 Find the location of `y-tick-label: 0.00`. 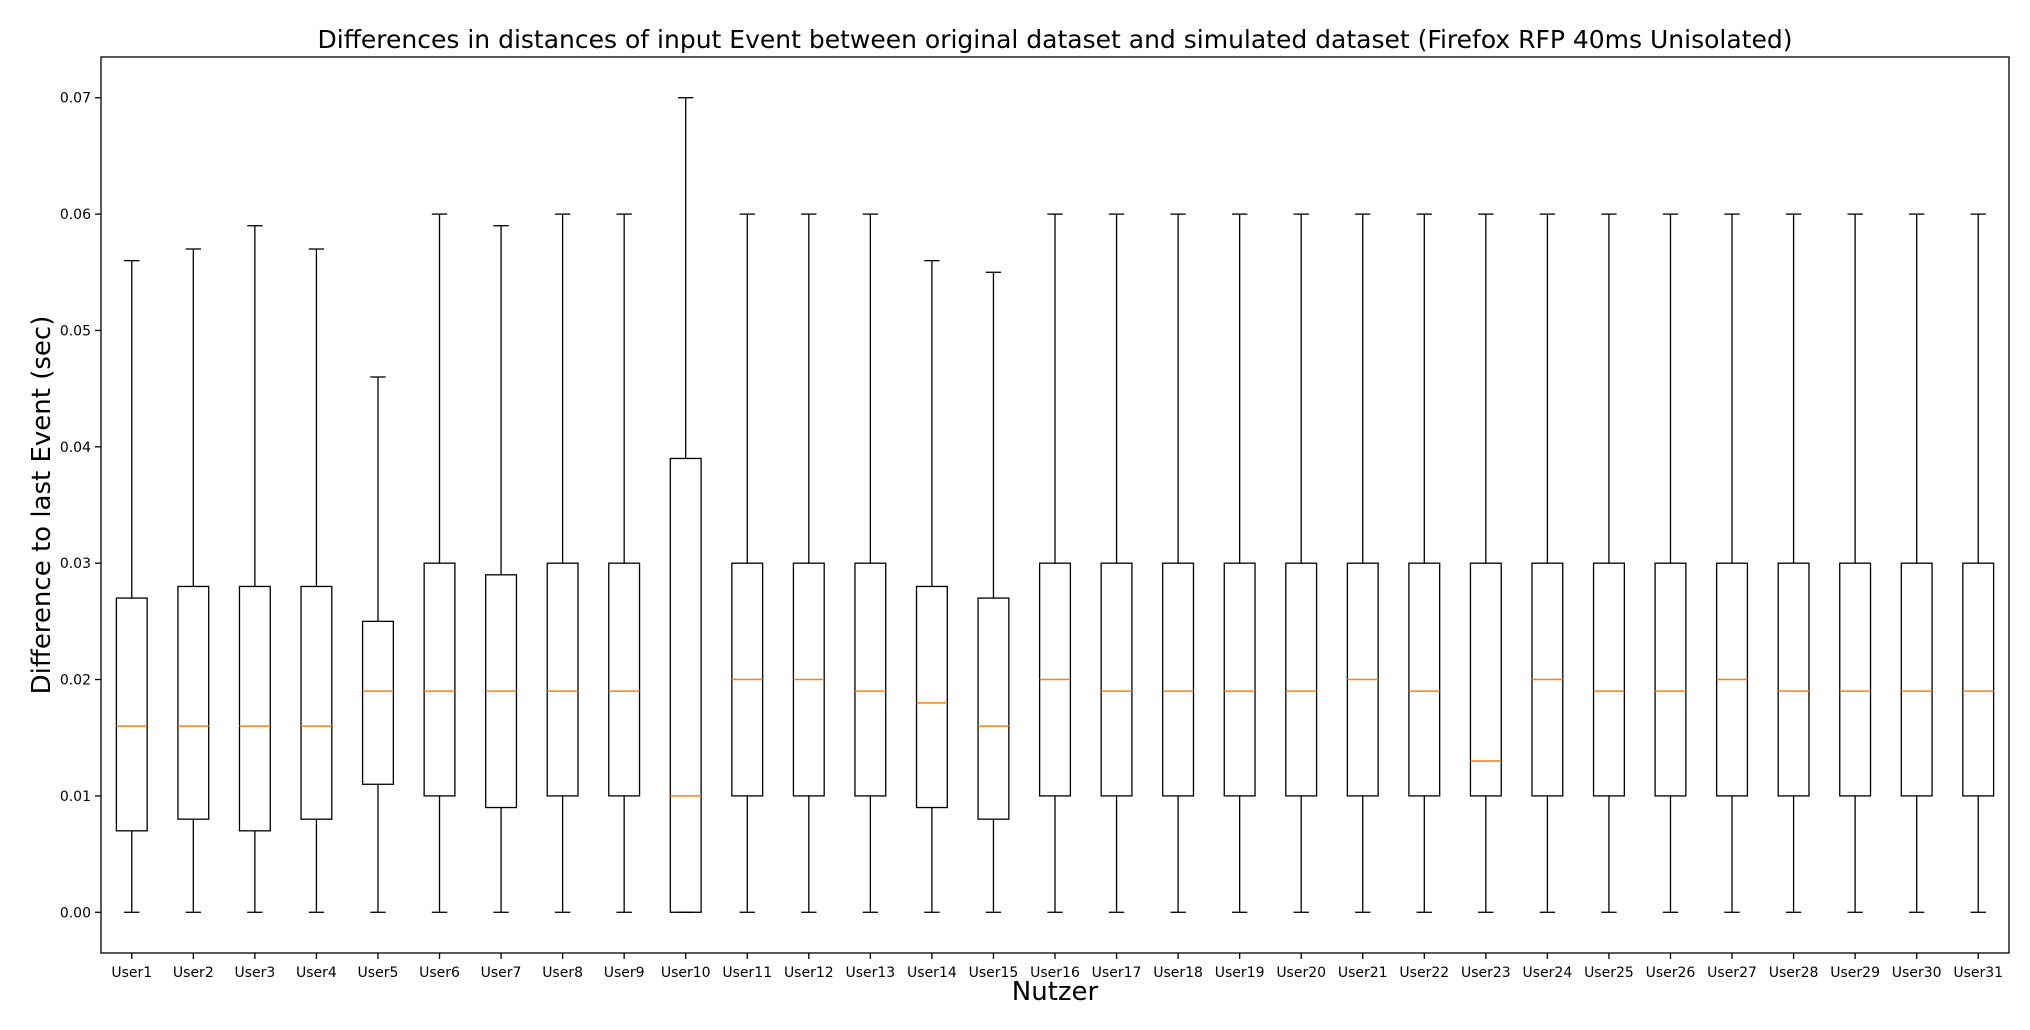

y-tick-label: 0.00 is located at coordinates (75, 913).